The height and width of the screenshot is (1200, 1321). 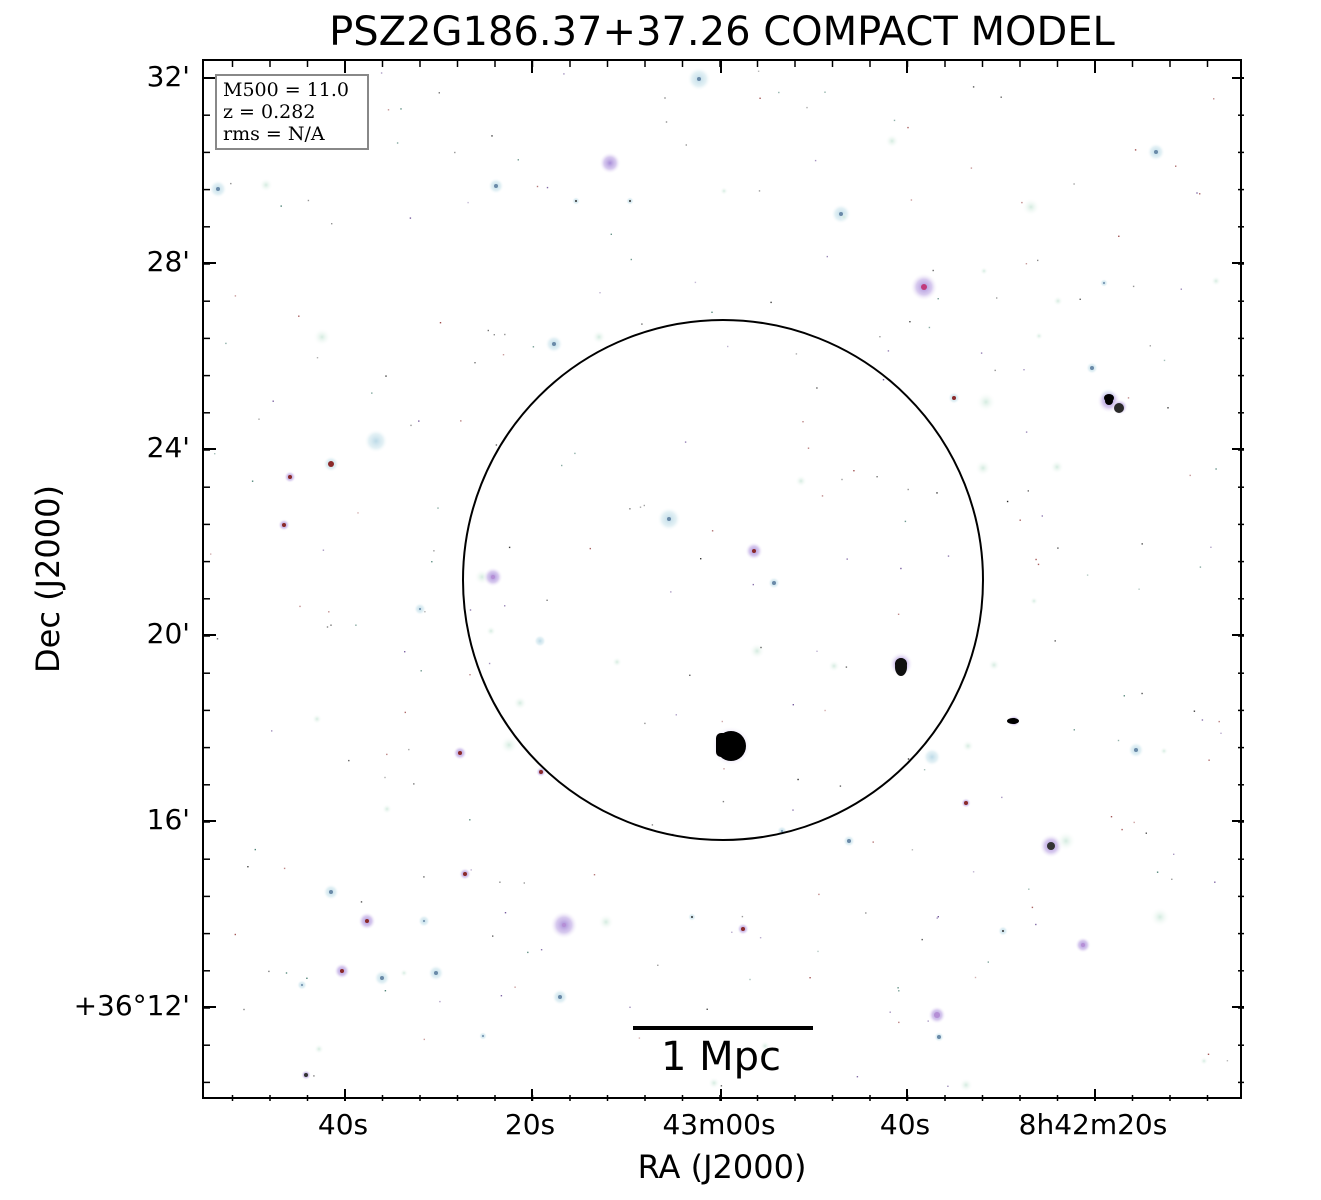 What do you see at coordinates (168, 447) in the screenshot?
I see `y-tick-label: 24'` at bounding box center [168, 447].